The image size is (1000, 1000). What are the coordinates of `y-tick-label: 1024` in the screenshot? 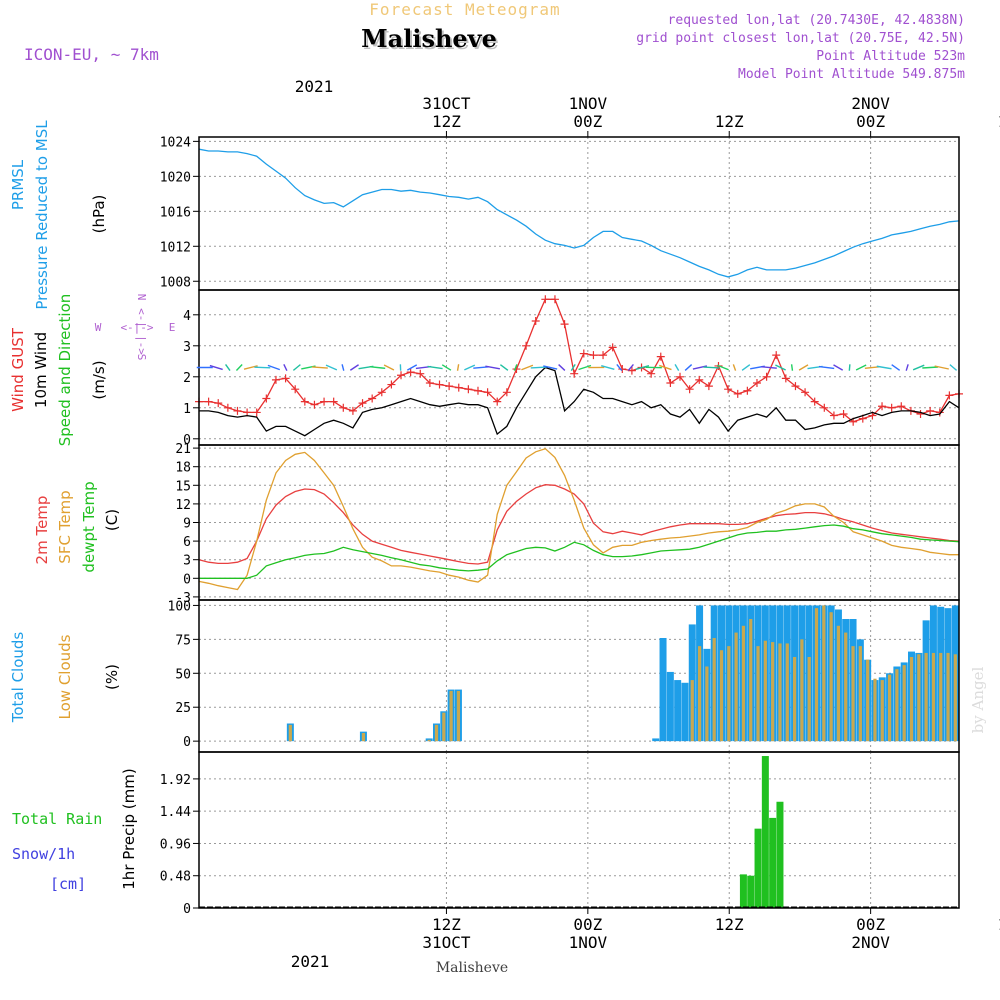 It's located at (175, 142).